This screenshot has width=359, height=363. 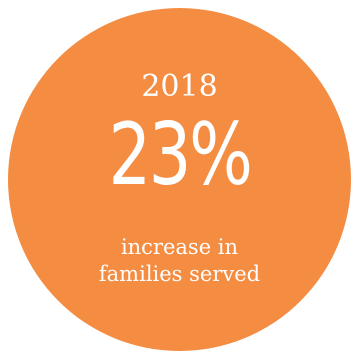 What do you see at coordinates (179, 261) in the screenshot?
I see `stat-caption: increase in families served` at bounding box center [179, 261].